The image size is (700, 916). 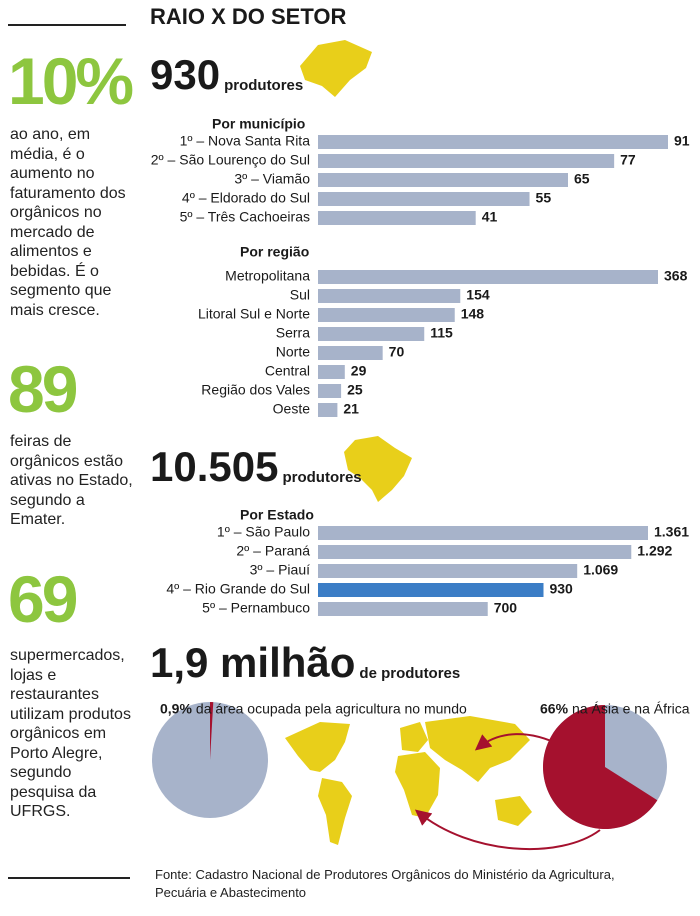 I want to click on sidebar-figure: 89, so click(x=43, y=389).